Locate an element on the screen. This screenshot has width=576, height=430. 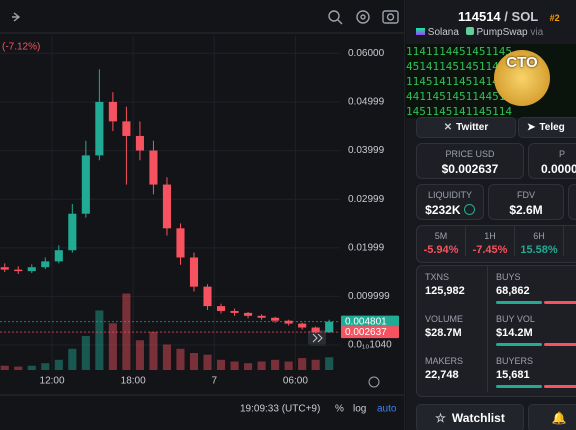
via: via is located at coordinates (537, 32).